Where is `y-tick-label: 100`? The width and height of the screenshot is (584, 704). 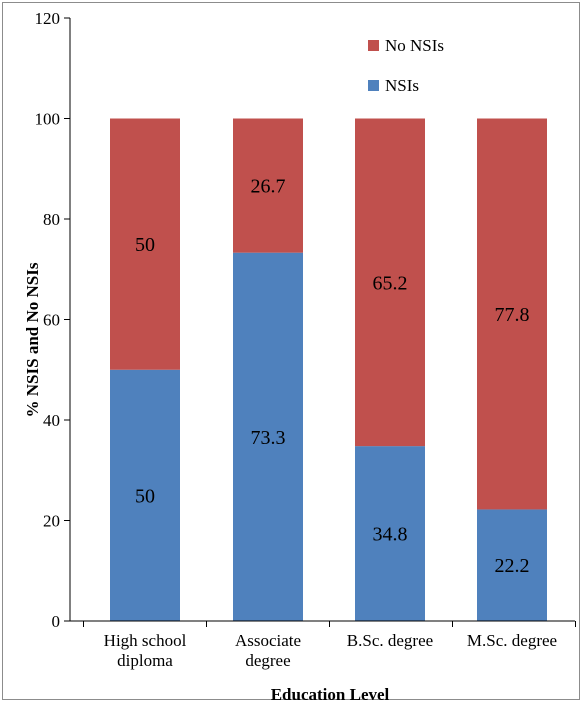 y-tick-label: 100 is located at coordinates (48, 119).